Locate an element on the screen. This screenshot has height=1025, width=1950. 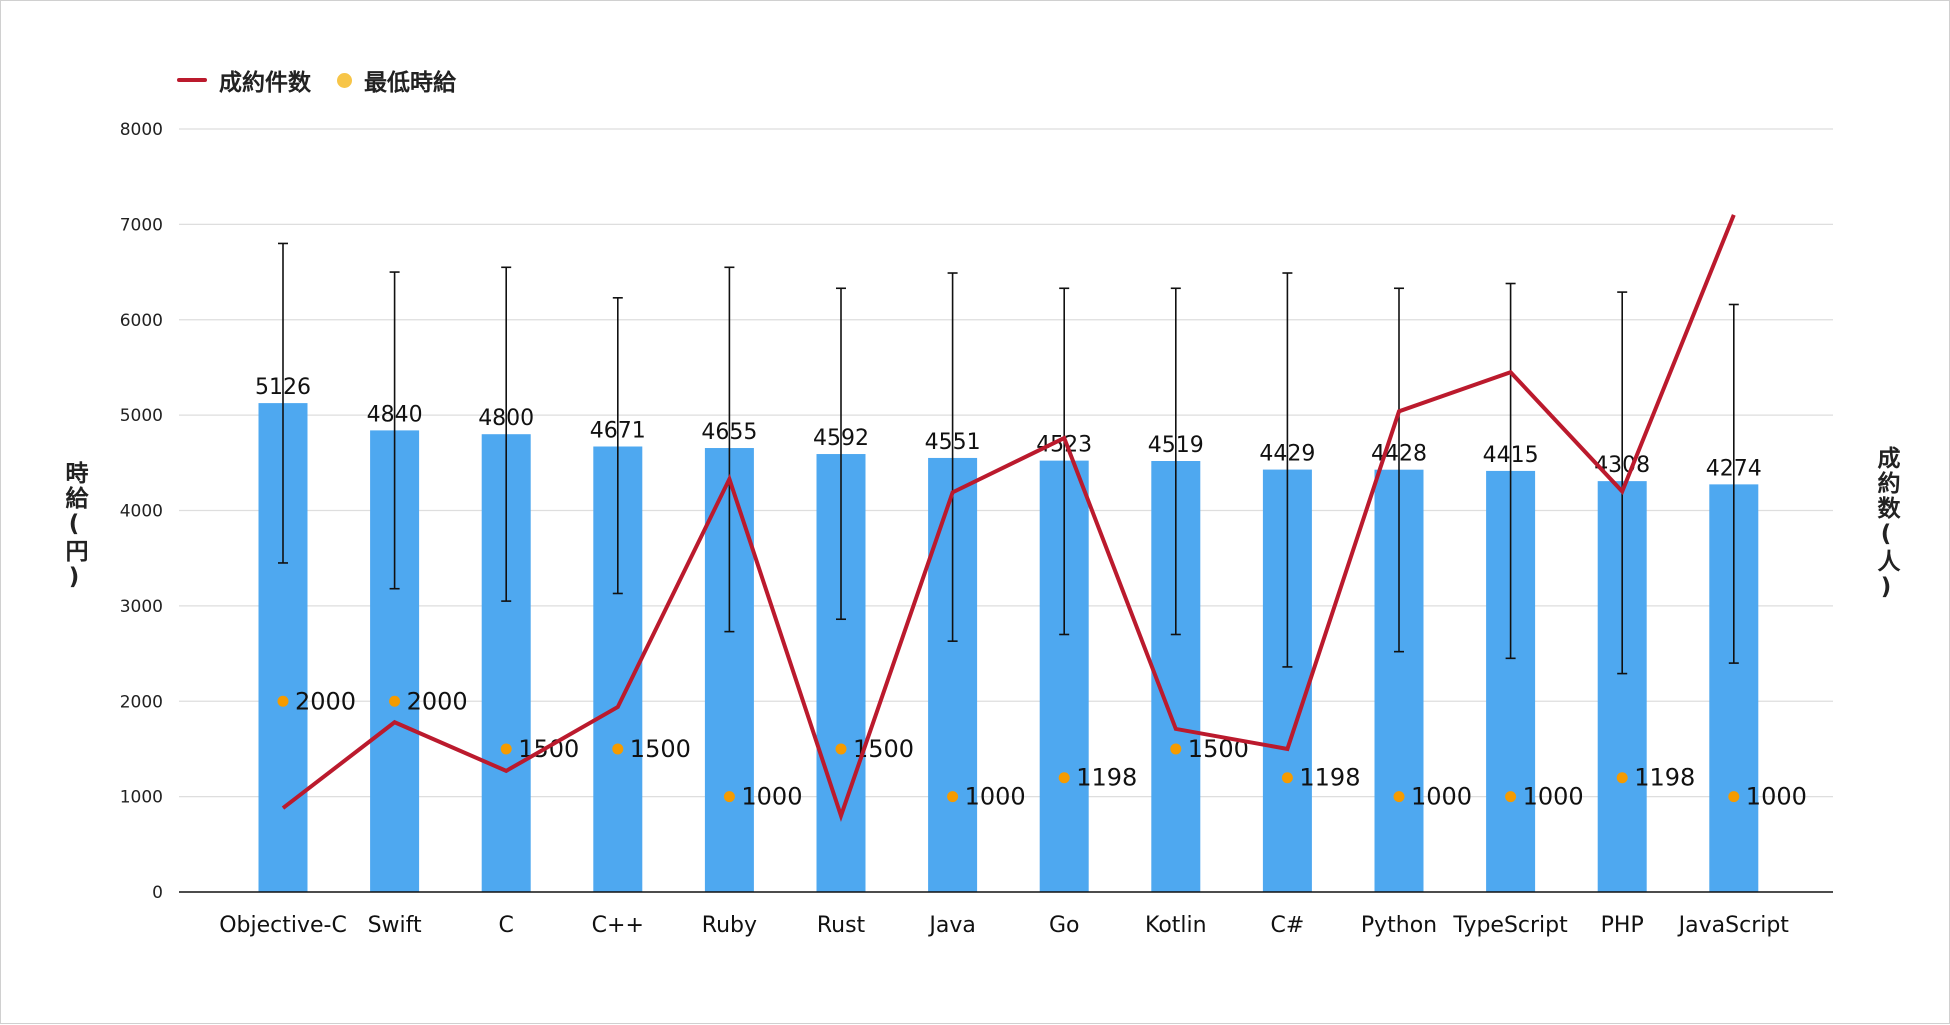
y-axis-title-left: 時給(円) is located at coordinates (74, 526).